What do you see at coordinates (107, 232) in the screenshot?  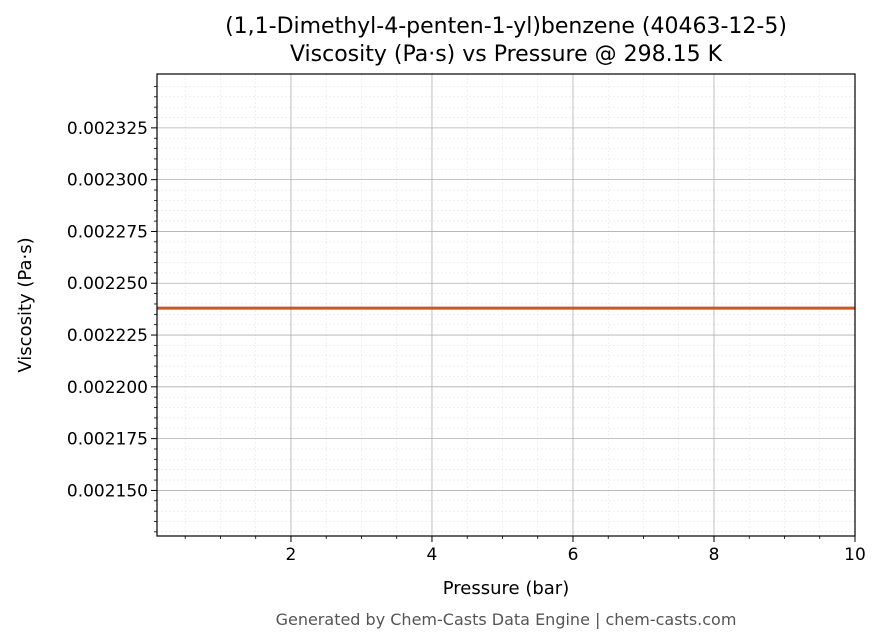 I see `y-tick-label: 0.002275` at bounding box center [107, 232].